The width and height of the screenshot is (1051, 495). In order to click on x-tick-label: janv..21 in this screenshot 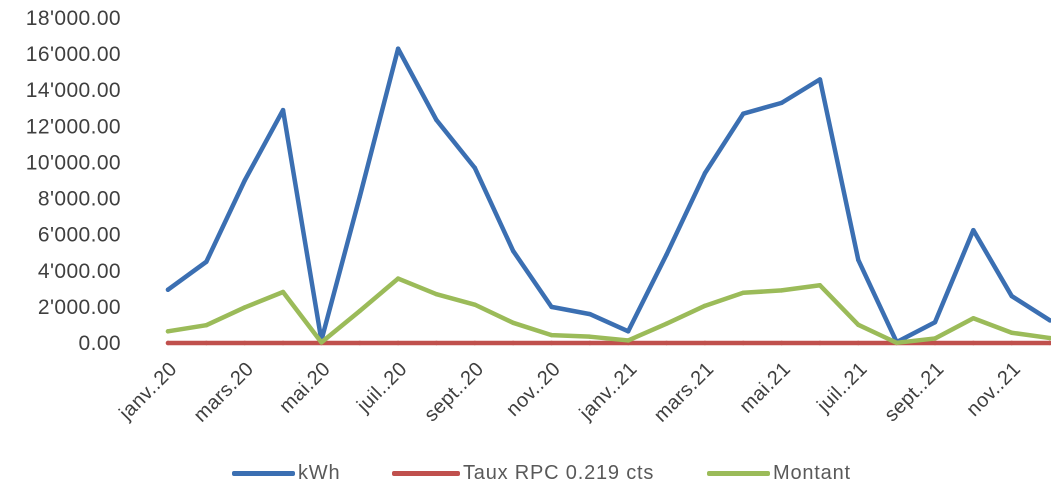, I will do `click(608, 391)`.